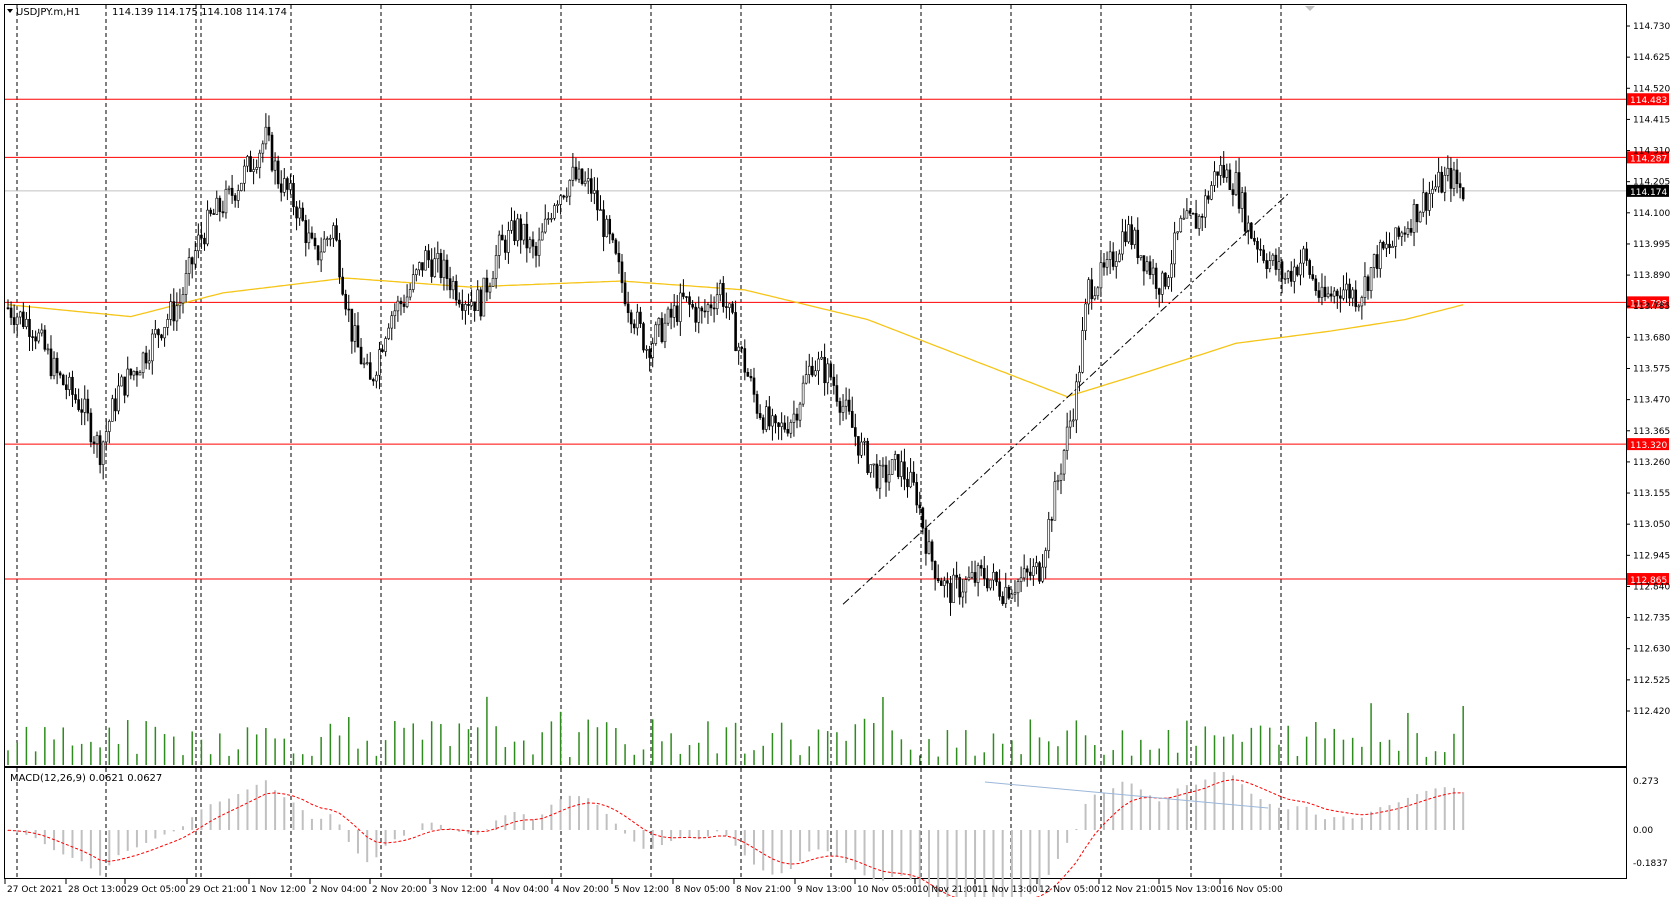  What do you see at coordinates (1651, 650) in the screenshot?
I see `price-tick-label: 112.630` at bounding box center [1651, 650].